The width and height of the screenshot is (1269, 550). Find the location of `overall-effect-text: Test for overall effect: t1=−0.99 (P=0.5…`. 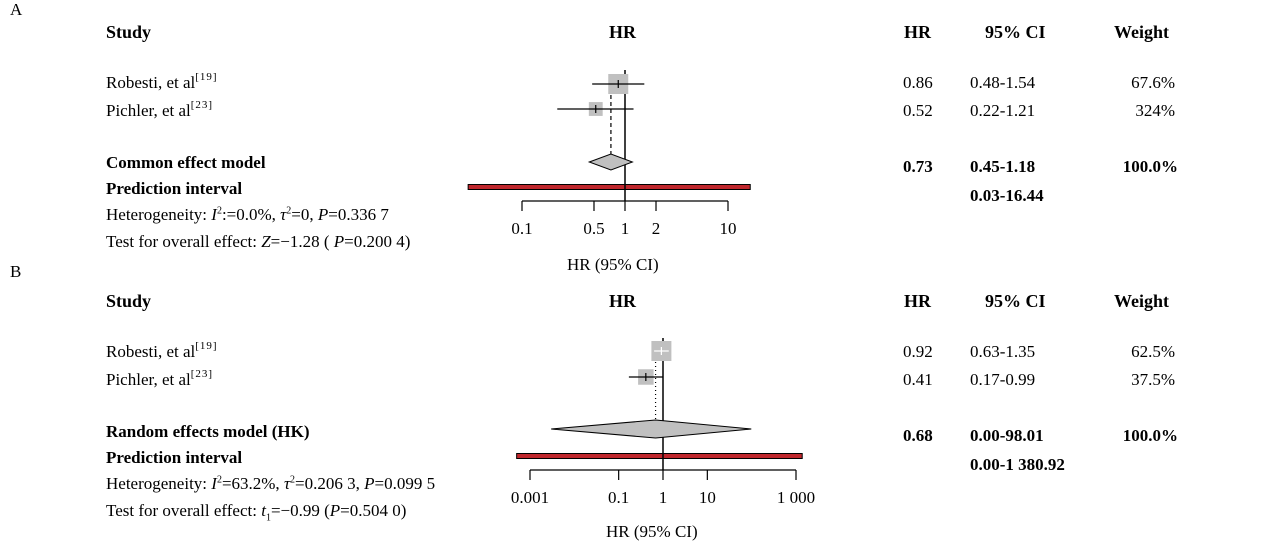

overall-effect-text: Test for overall effect: t1=−0.99 (P=0.5… is located at coordinates (256, 512).